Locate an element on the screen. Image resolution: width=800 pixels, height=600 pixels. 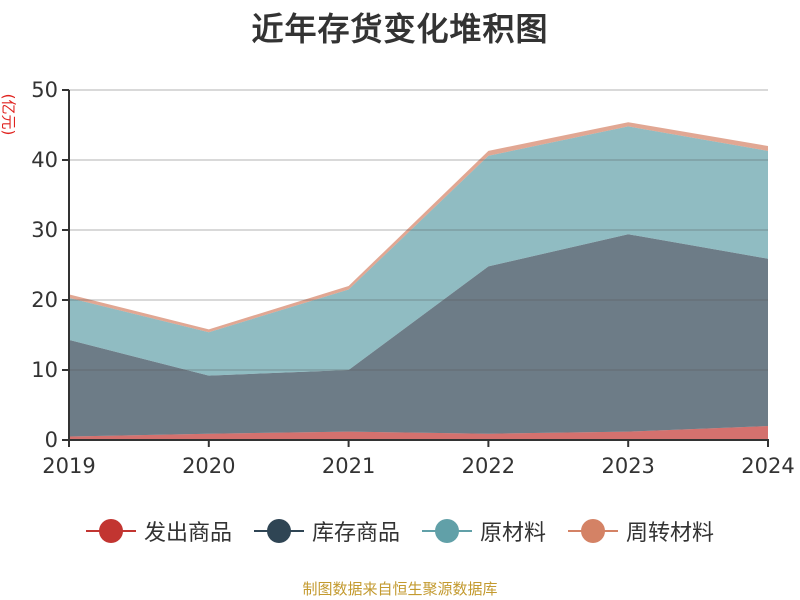
legend: 发出商品 库存商品 原材料 周转材料 is located at coordinates (400, 531).